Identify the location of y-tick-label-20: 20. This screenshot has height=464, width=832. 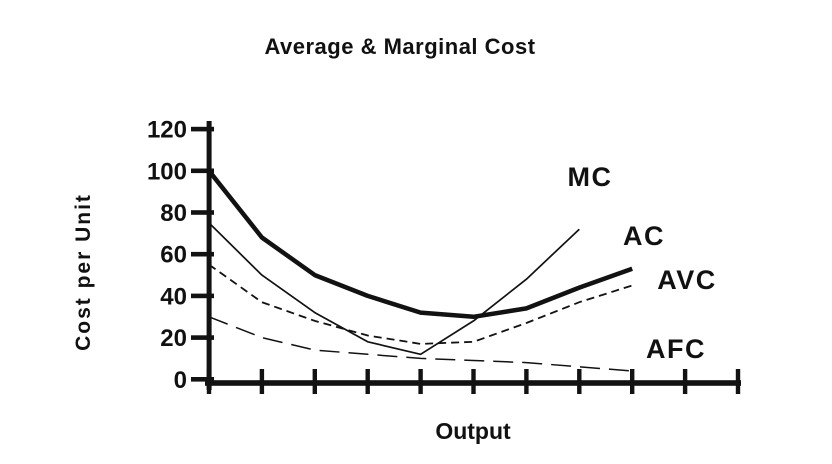
(173, 338).